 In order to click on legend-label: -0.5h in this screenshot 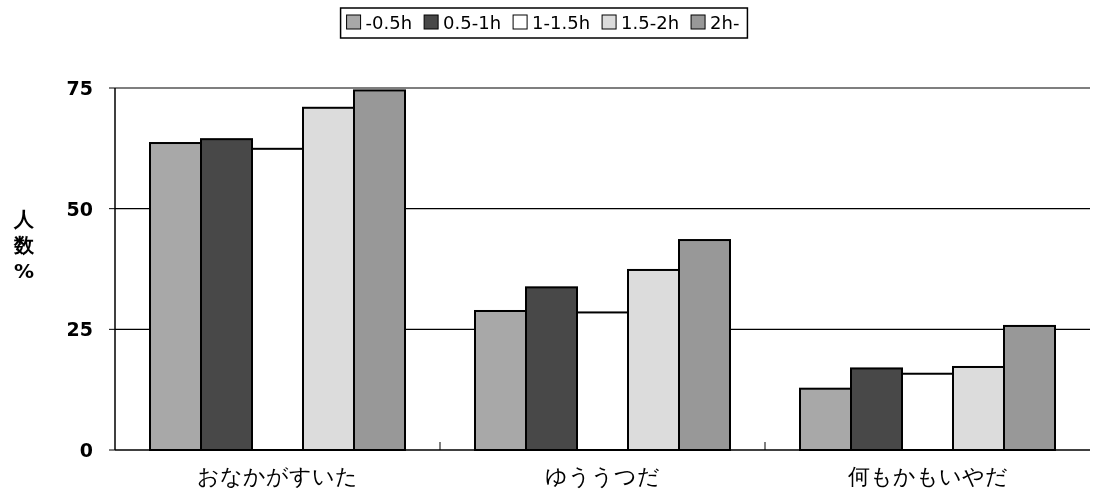, I will do `click(389, 22)`.